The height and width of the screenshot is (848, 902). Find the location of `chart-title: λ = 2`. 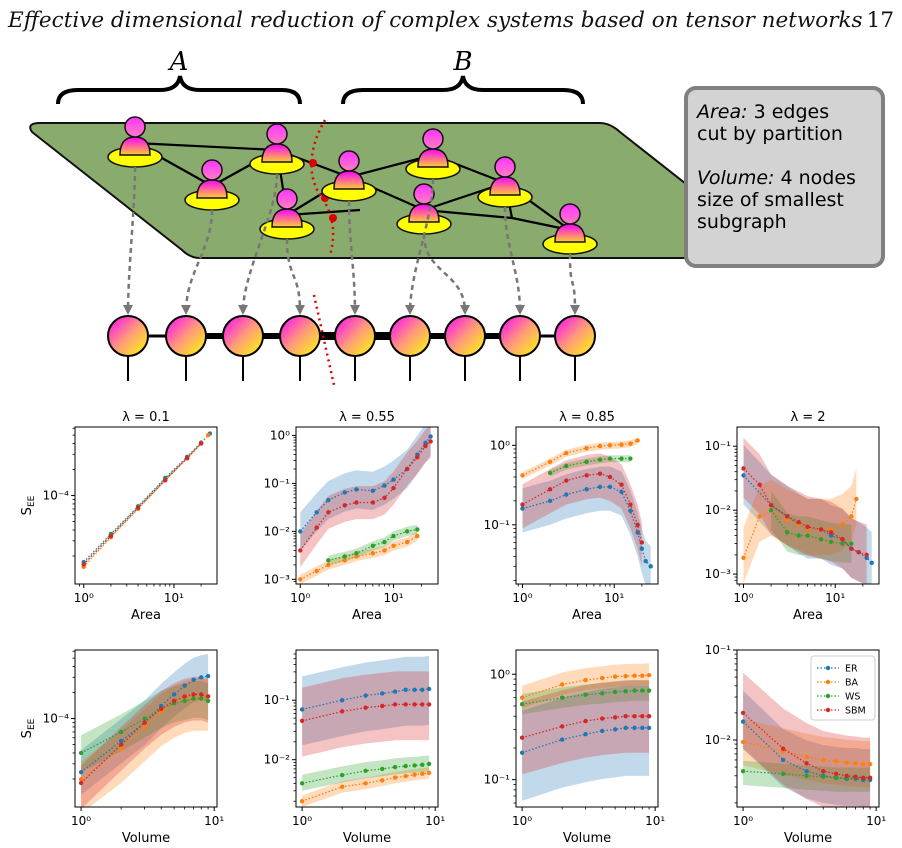

chart-title: λ = 2 is located at coordinates (807, 417).